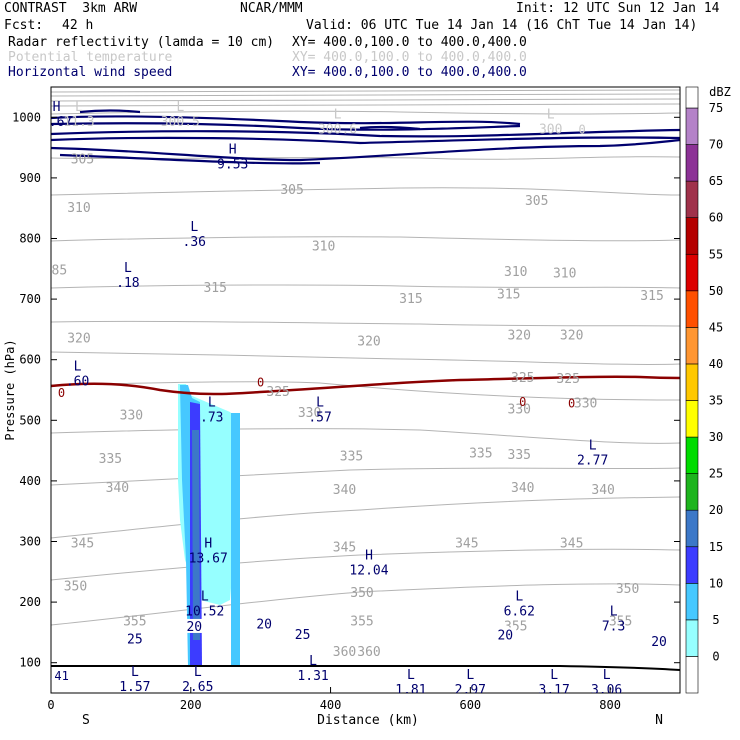  What do you see at coordinates (361, 593) in the screenshot?
I see `theta-label: 350` at bounding box center [361, 593].